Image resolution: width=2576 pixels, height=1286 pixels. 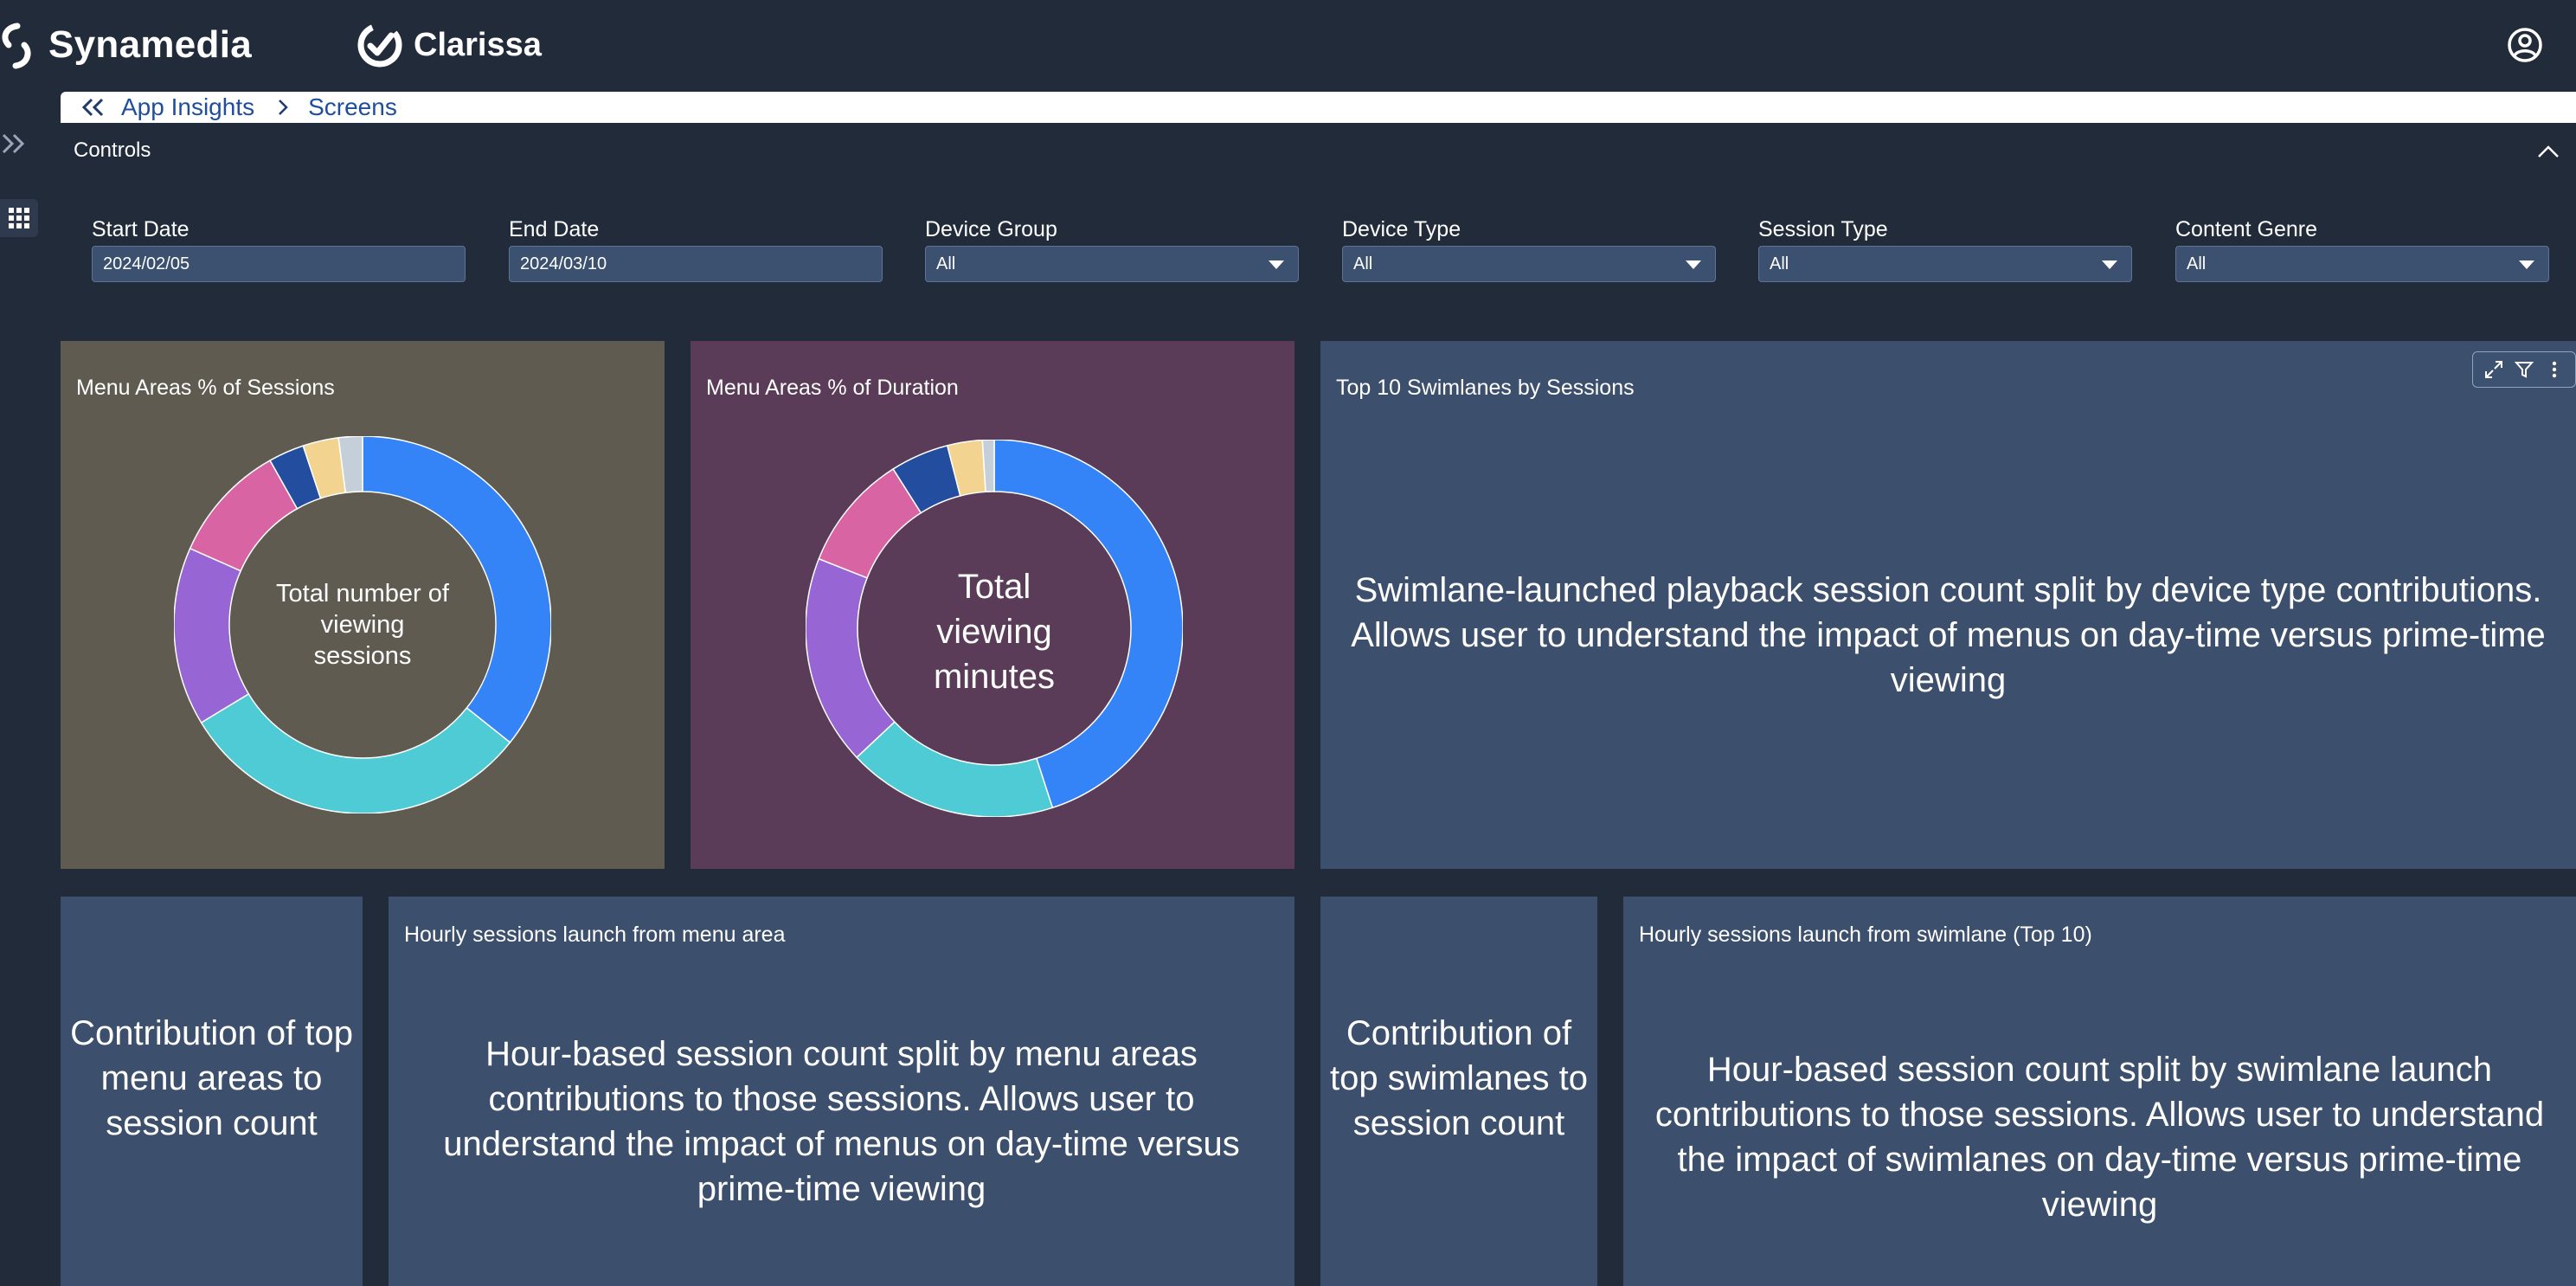 What do you see at coordinates (279, 264) in the screenshot?
I see `start-date-input: 2024/02/05` at bounding box center [279, 264].